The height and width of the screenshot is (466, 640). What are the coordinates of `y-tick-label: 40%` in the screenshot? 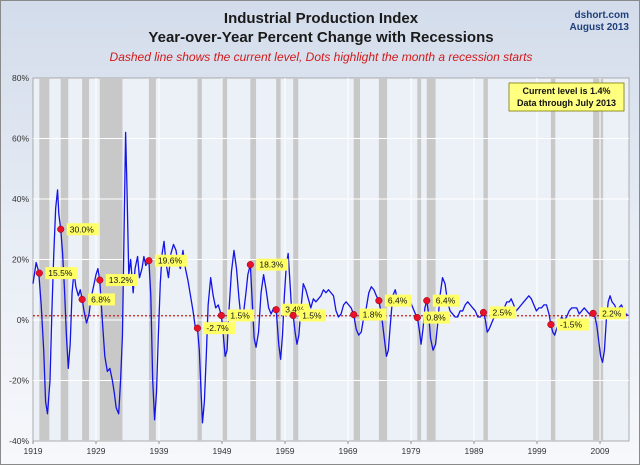 It's located at (20, 199).